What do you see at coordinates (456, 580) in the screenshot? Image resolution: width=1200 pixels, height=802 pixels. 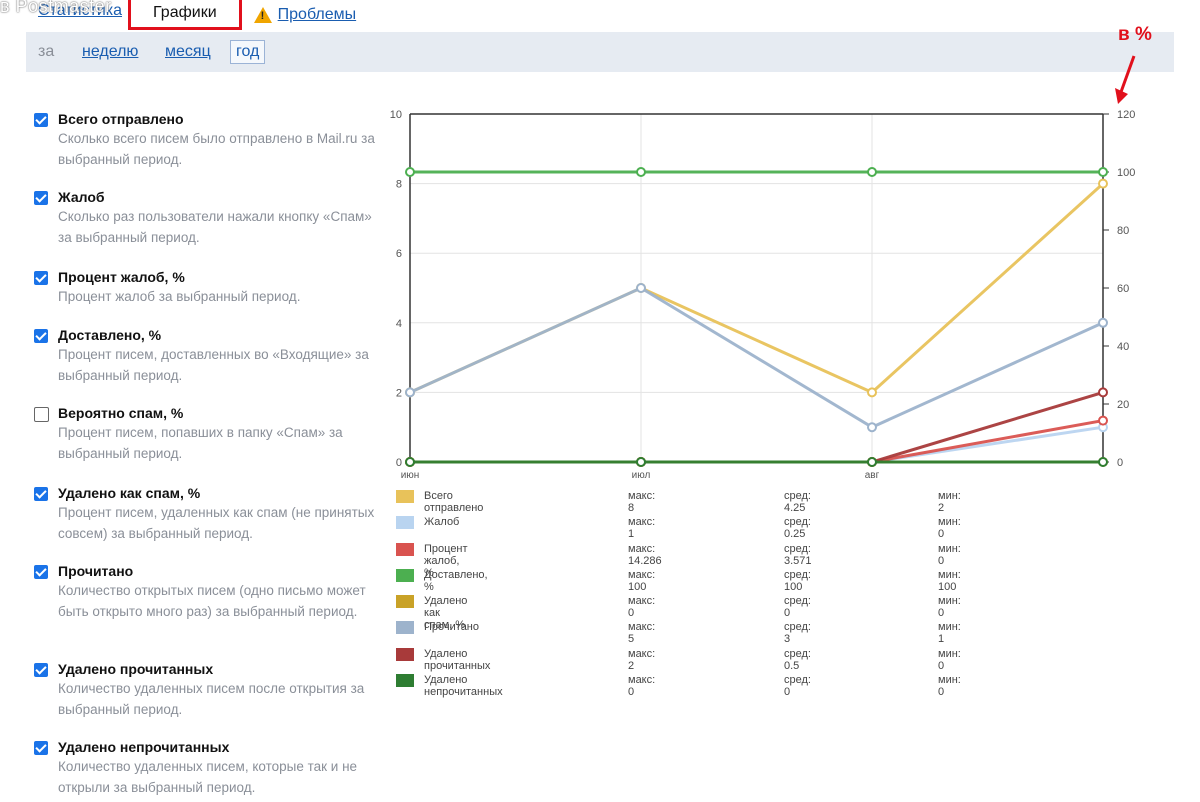 I see `legend-name: Доставлено, %` at bounding box center [456, 580].